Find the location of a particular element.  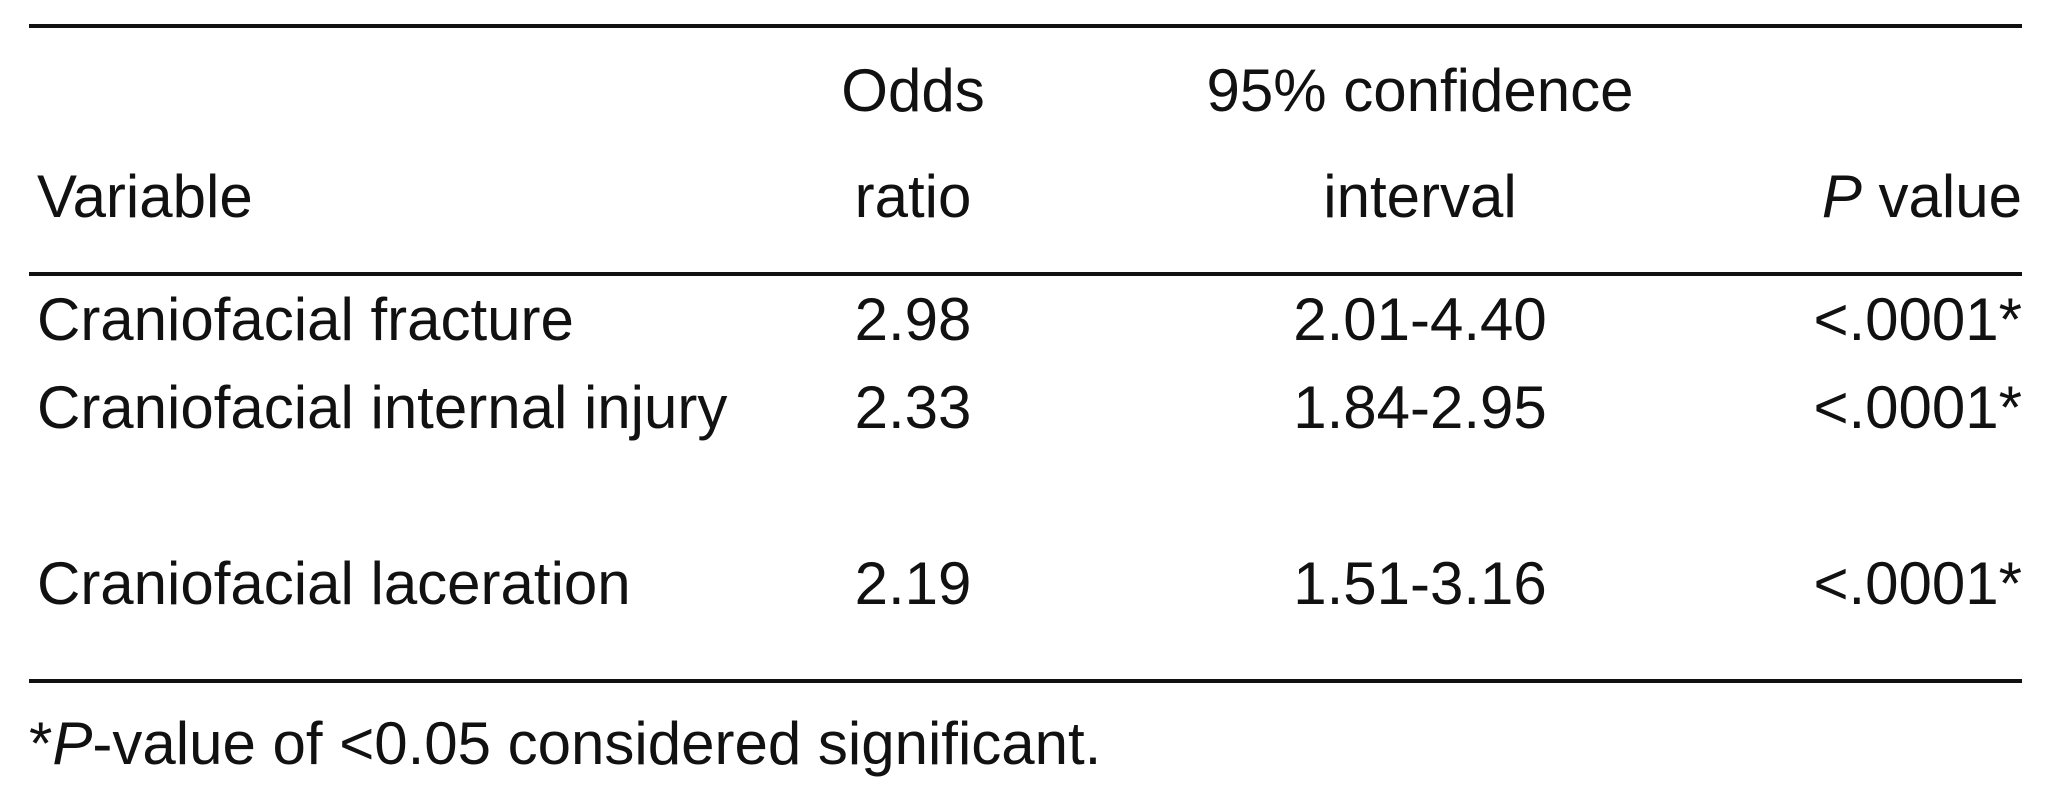

header-italic: P is located at coordinates (1841, 196).